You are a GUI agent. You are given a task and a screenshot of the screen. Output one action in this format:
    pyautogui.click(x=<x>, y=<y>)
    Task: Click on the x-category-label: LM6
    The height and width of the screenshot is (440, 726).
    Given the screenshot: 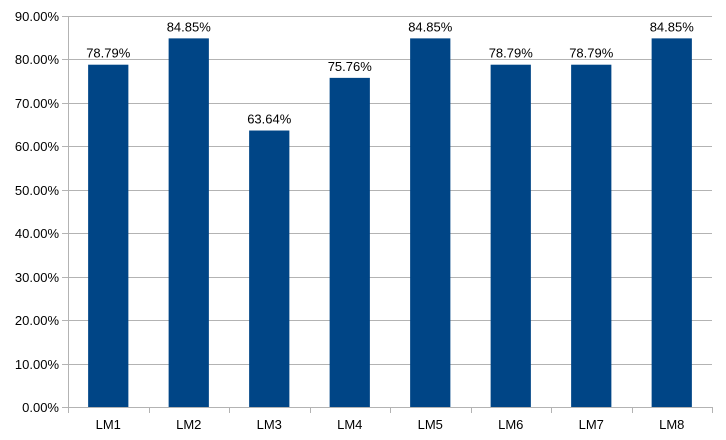 What is the action you would take?
    pyautogui.click(x=510, y=424)
    